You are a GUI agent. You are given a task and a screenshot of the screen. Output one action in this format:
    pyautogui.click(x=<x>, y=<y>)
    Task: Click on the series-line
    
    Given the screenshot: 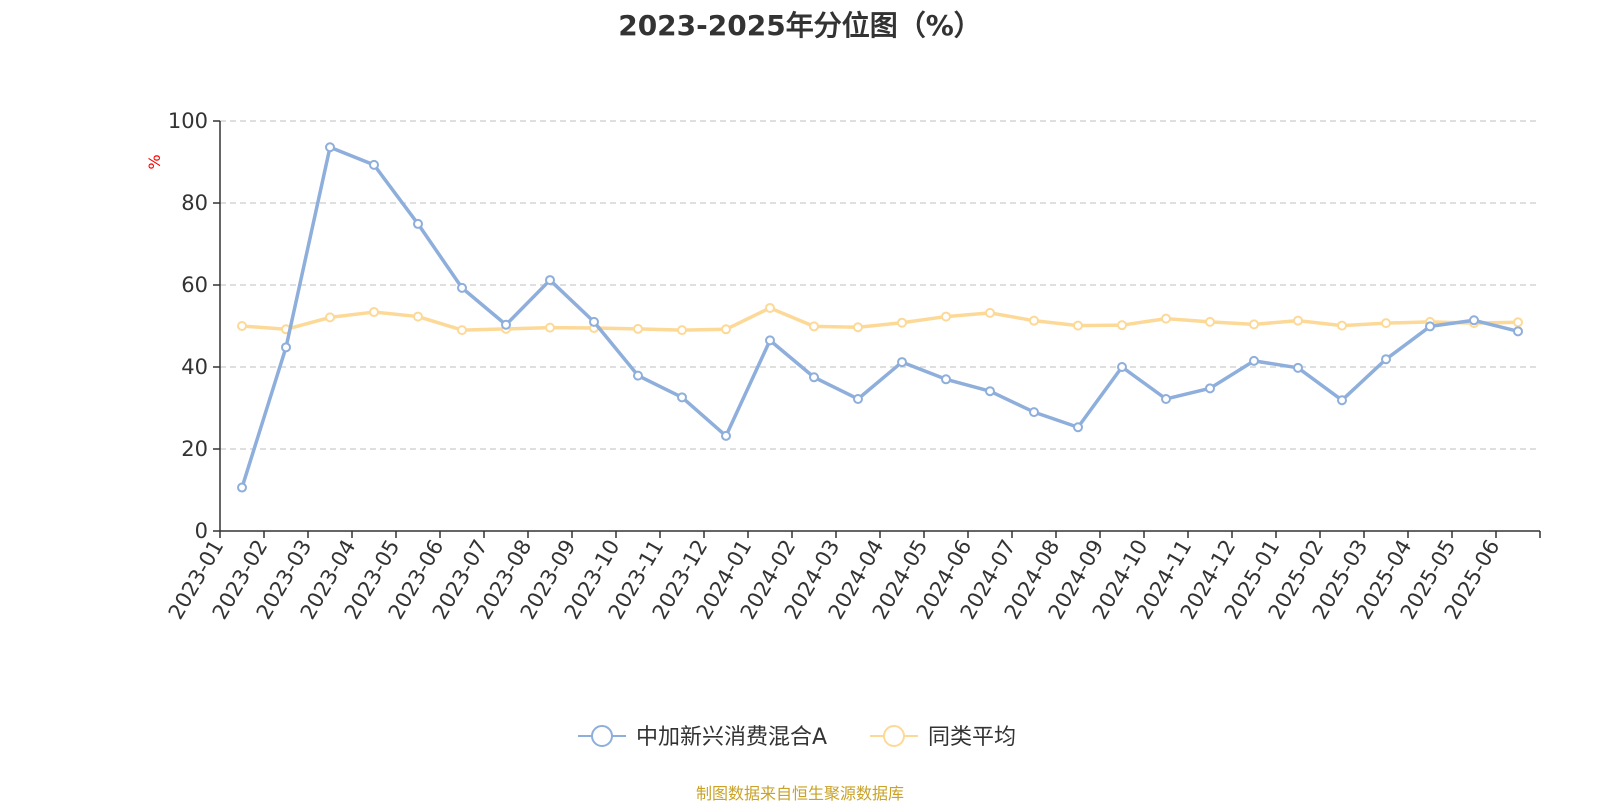 What is the action you would take?
    pyautogui.click(x=880, y=319)
    